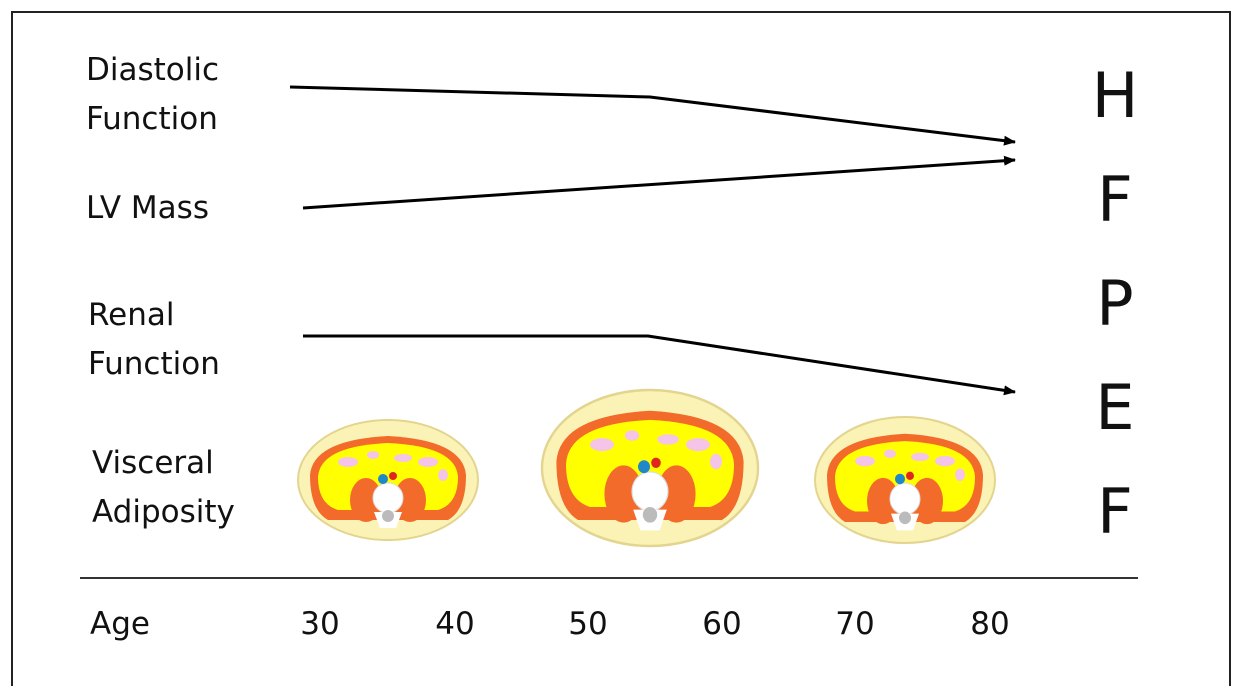 The image size is (1242, 686). I want to click on axis-ticks: 30 40 50 60 70 80, so click(654, 624).